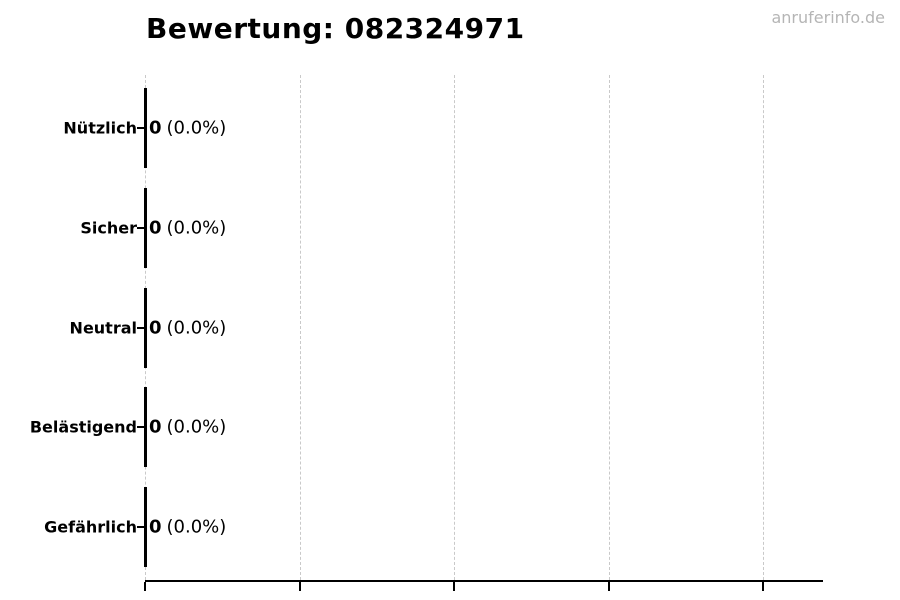  What do you see at coordinates (83, 427) in the screenshot?
I see `category-label: Belästigend` at bounding box center [83, 427].